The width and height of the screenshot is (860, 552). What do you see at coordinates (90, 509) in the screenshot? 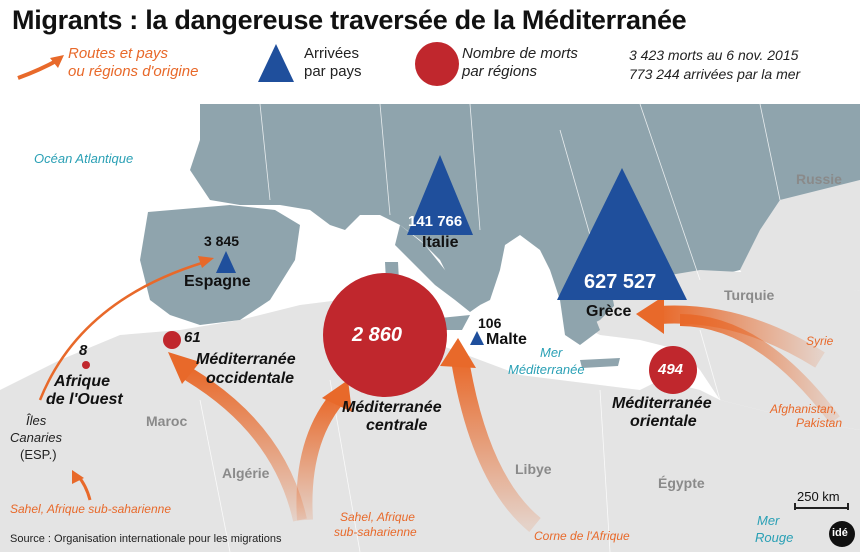
I see `origin-sahel-west: Sahel, Afrique sub-saharienne` at bounding box center [90, 509].